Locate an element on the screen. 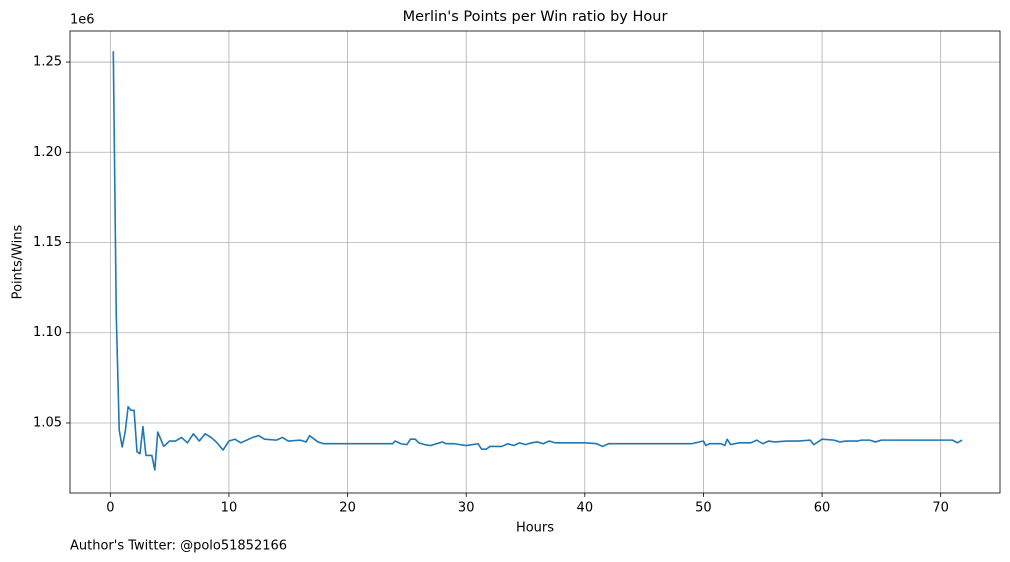 This screenshot has height=562, width=1010. y-tick-label: 1.20 is located at coordinates (47, 152).